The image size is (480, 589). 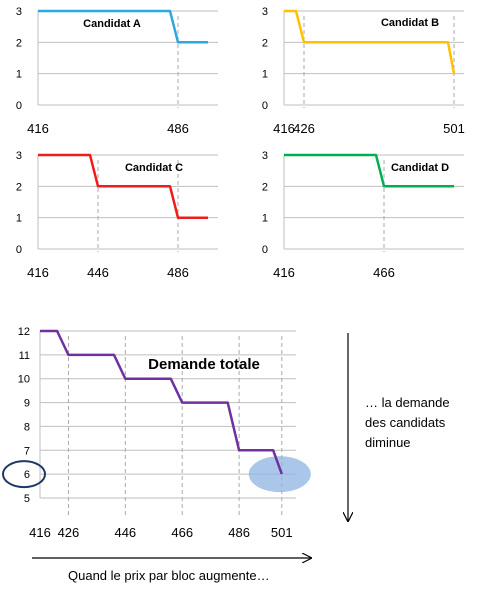 I want to click on y-tick-label: 12, so click(x=24, y=332).